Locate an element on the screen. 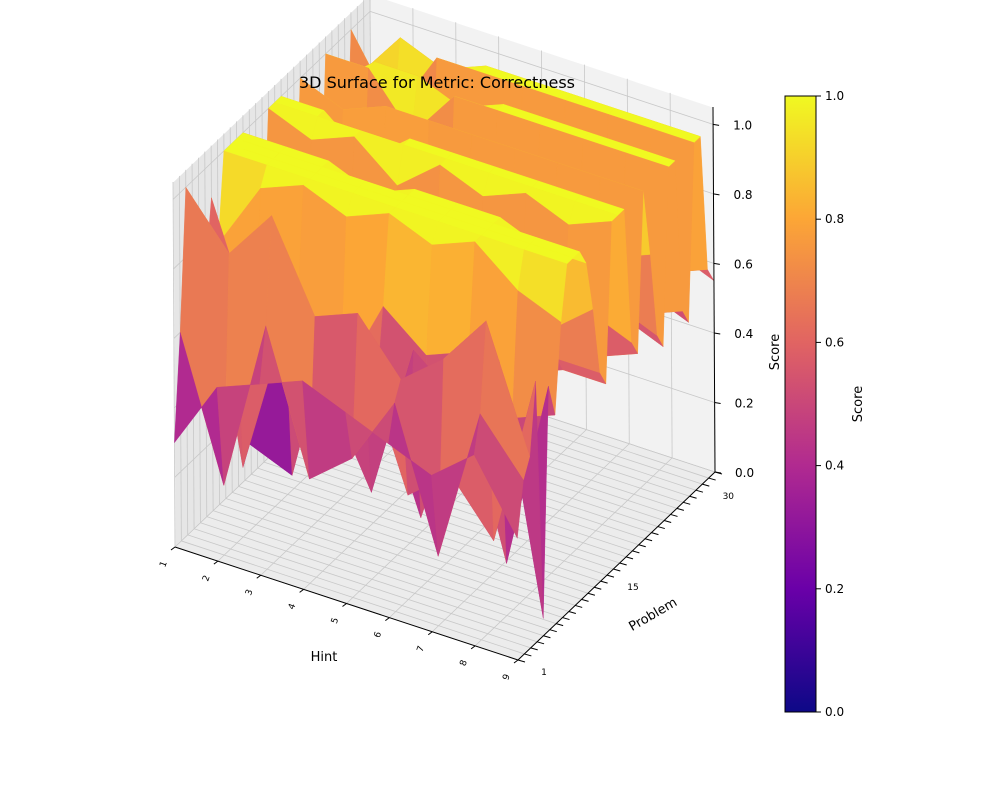 The width and height of the screenshot is (1000, 804). grid-line-left-y is located at coordinates (174, 364).